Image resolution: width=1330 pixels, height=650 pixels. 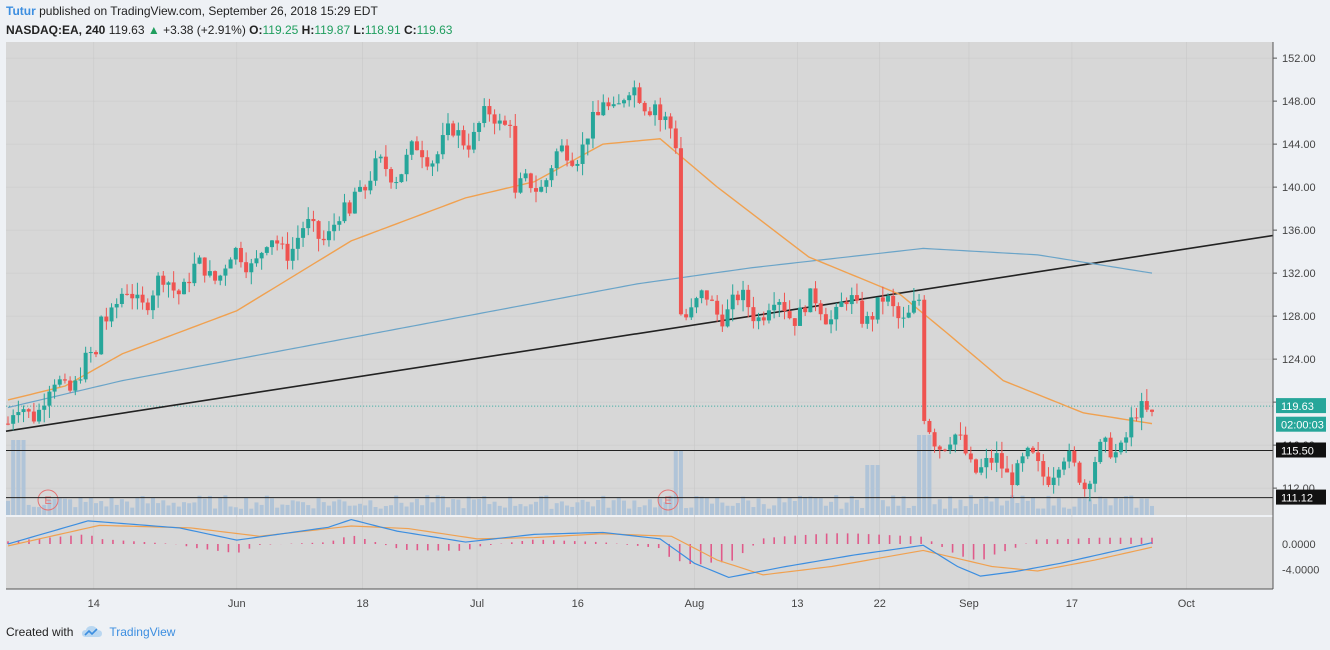 What do you see at coordinates (1302, 426) in the screenshot?
I see `price-label-text: 02:00:03` at bounding box center [1302, 426].